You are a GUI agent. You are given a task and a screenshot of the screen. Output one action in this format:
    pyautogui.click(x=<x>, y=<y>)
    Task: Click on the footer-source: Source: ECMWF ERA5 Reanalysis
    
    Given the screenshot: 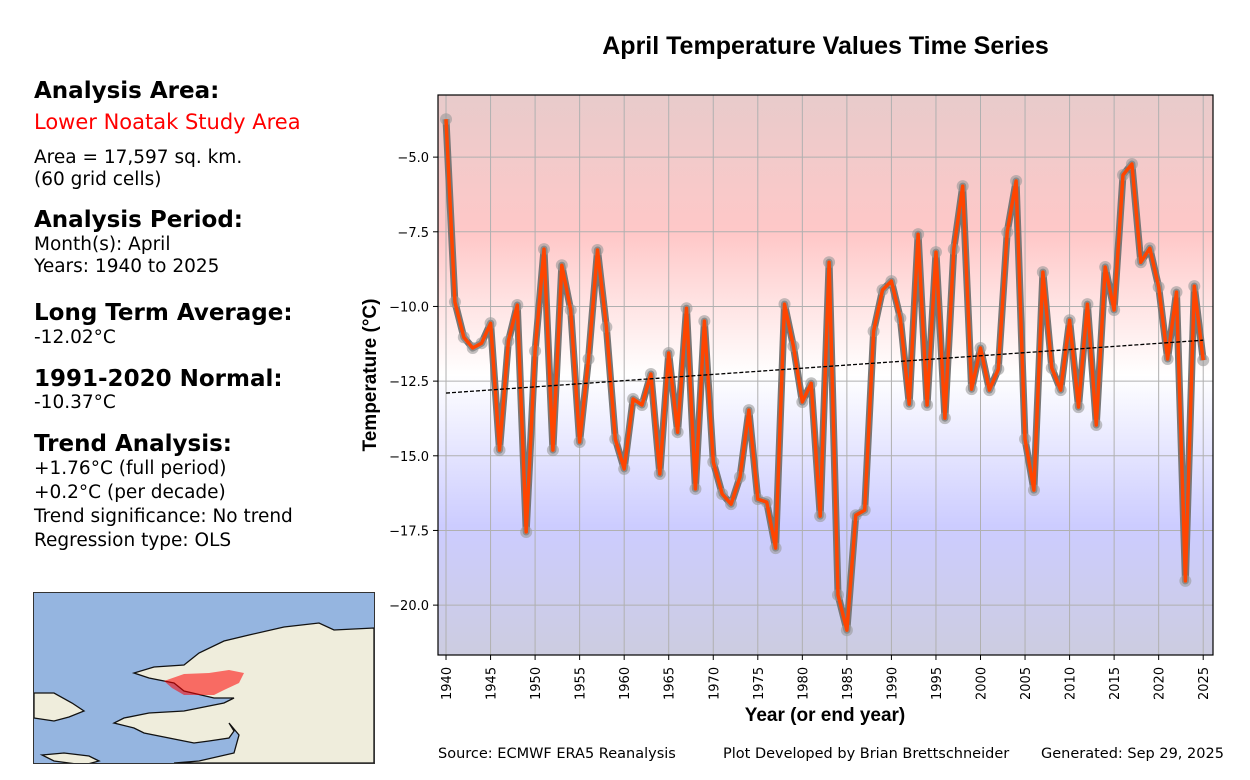 What is the action you would take?
    pyautogui.click(x=557, y=754)
    